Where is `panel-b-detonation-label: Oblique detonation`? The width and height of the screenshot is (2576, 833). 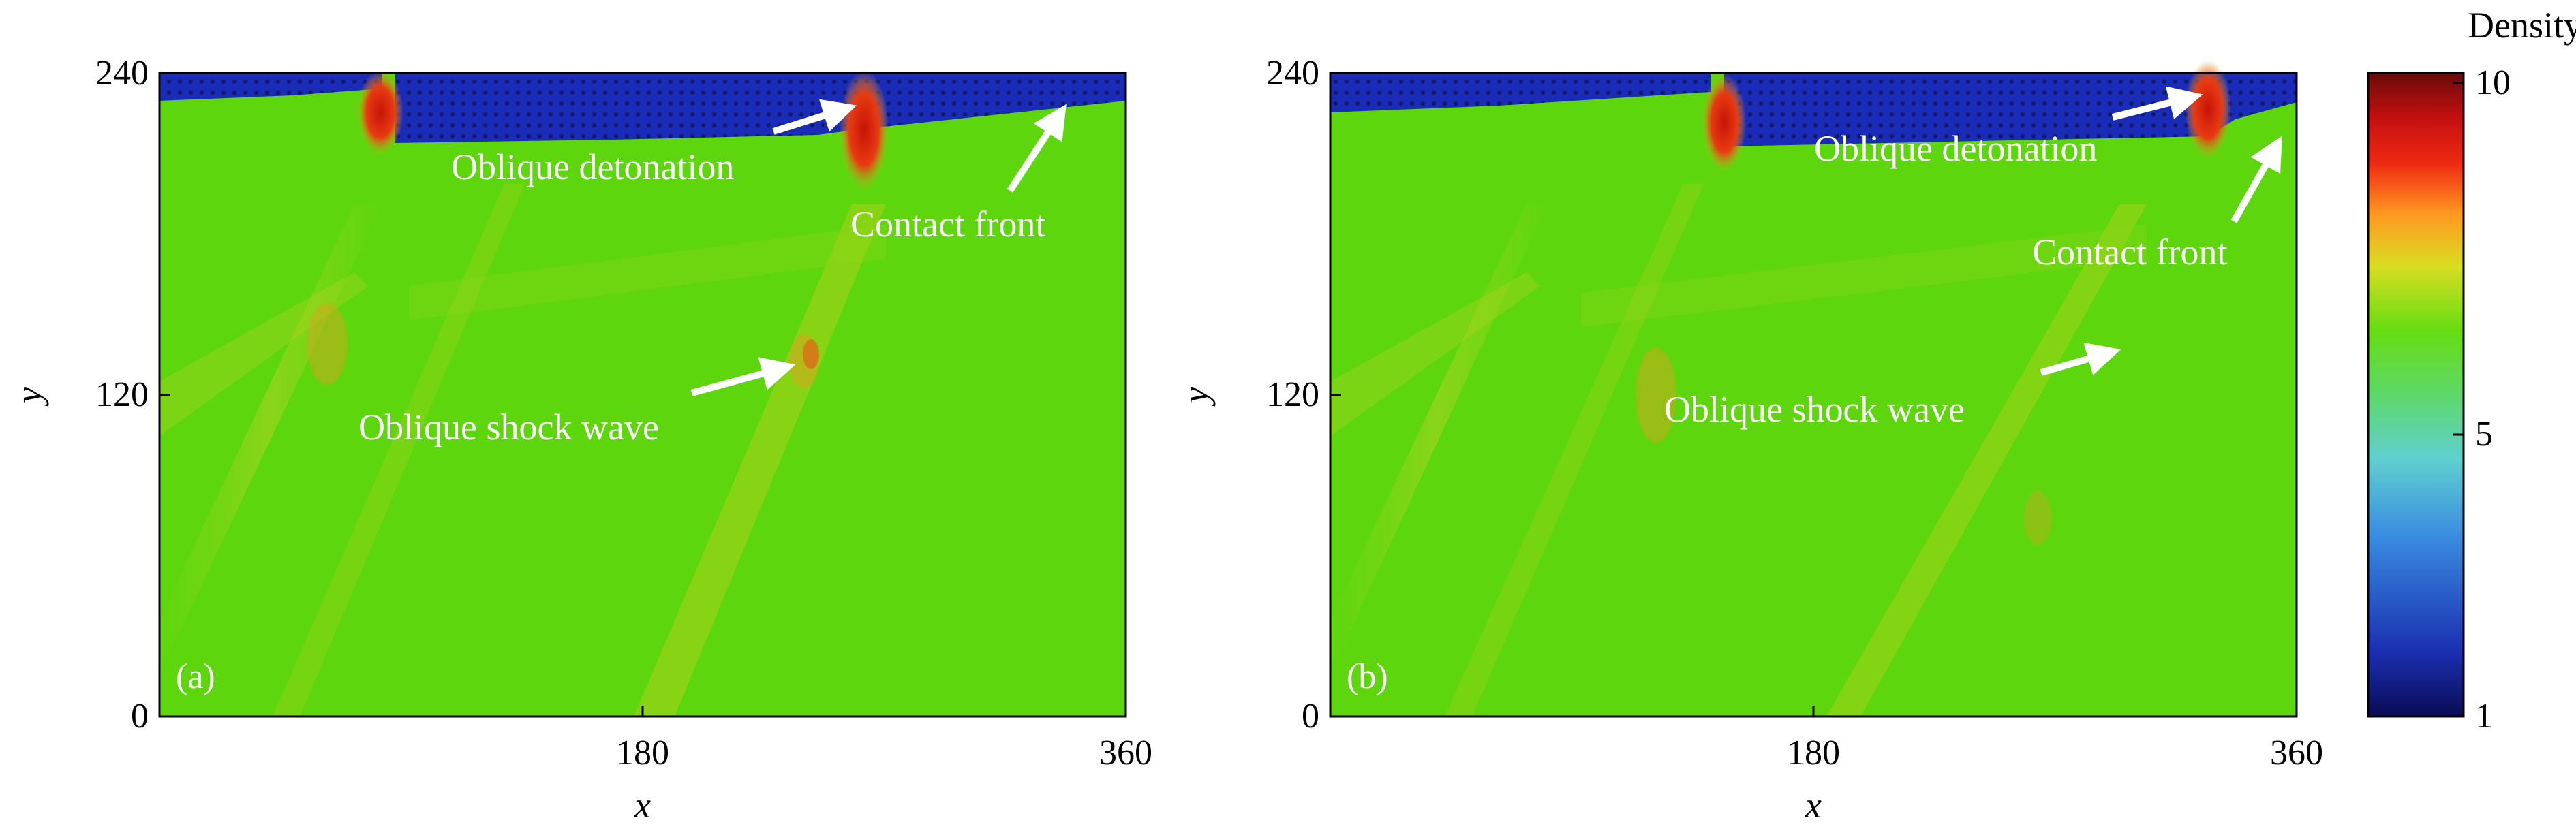 panel-b-detonation-label: Oblique detonation is located at coordinates (1955, 148).